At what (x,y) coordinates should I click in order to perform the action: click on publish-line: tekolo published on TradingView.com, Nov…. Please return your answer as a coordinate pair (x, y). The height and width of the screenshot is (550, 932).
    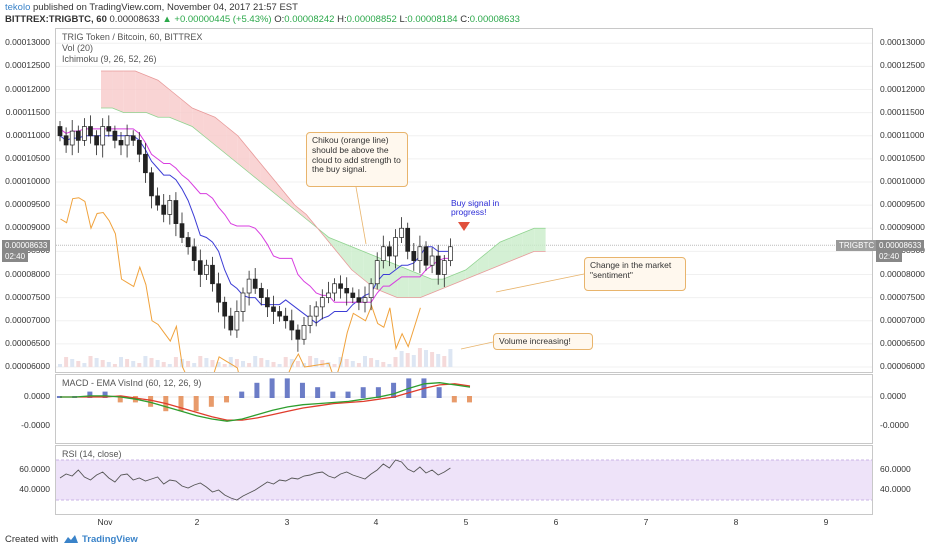
    Looking at the image, I should click on (151, 7).